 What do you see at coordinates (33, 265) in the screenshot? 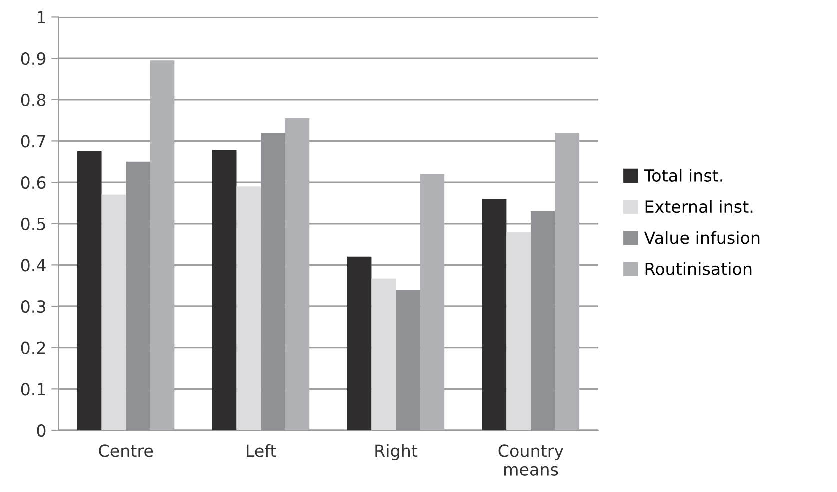
I see `y-tick-label: 0.4` at bounding box center [33, 265].